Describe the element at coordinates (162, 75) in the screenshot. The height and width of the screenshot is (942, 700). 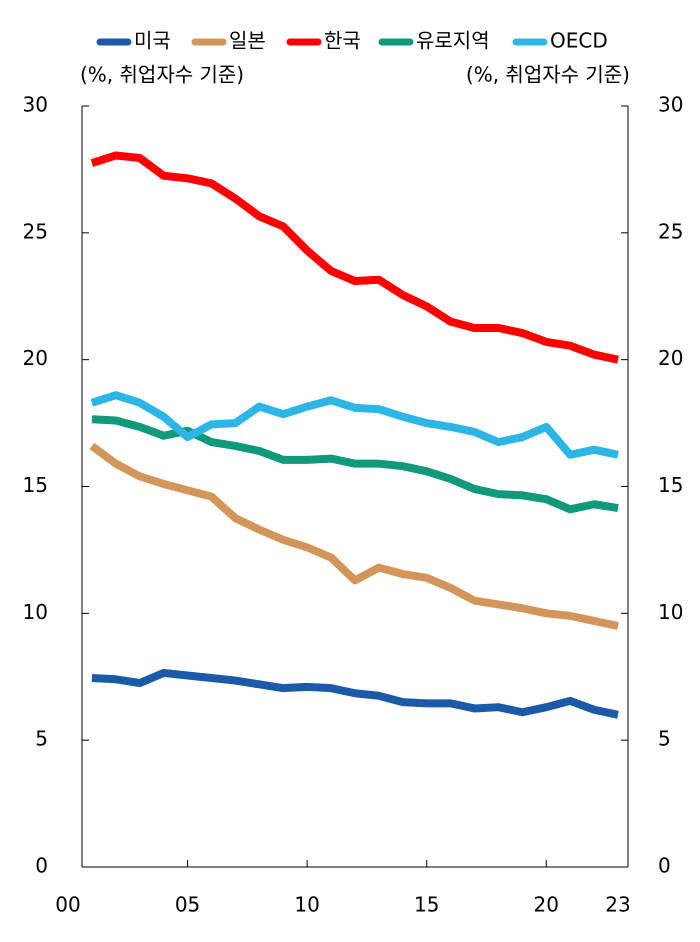
I see `y-axis-label: (%, 취업자수 기준)` at that location.